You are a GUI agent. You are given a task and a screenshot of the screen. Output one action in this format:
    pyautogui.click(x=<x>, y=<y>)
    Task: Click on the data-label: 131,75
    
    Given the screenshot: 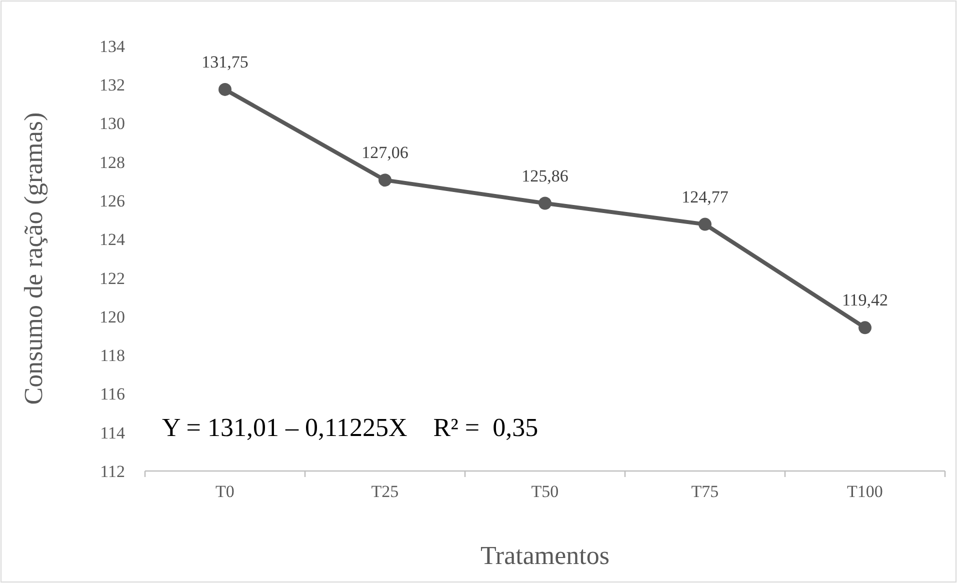 What is the action you would take?
    pyautogui.click(x=225, y=62)
    